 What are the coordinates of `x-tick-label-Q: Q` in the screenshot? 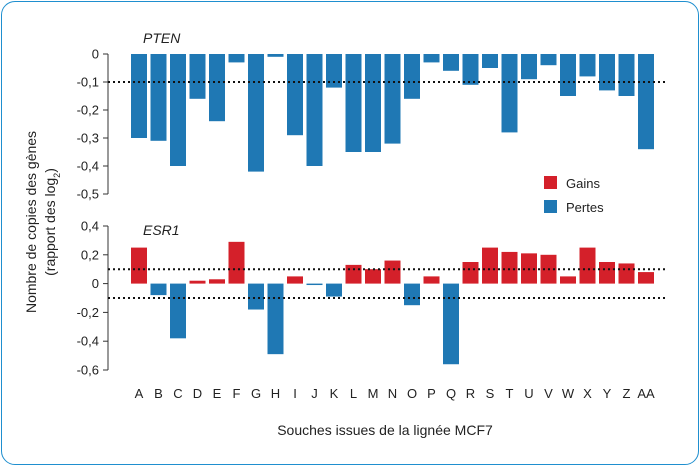 It's located at (451, 393).